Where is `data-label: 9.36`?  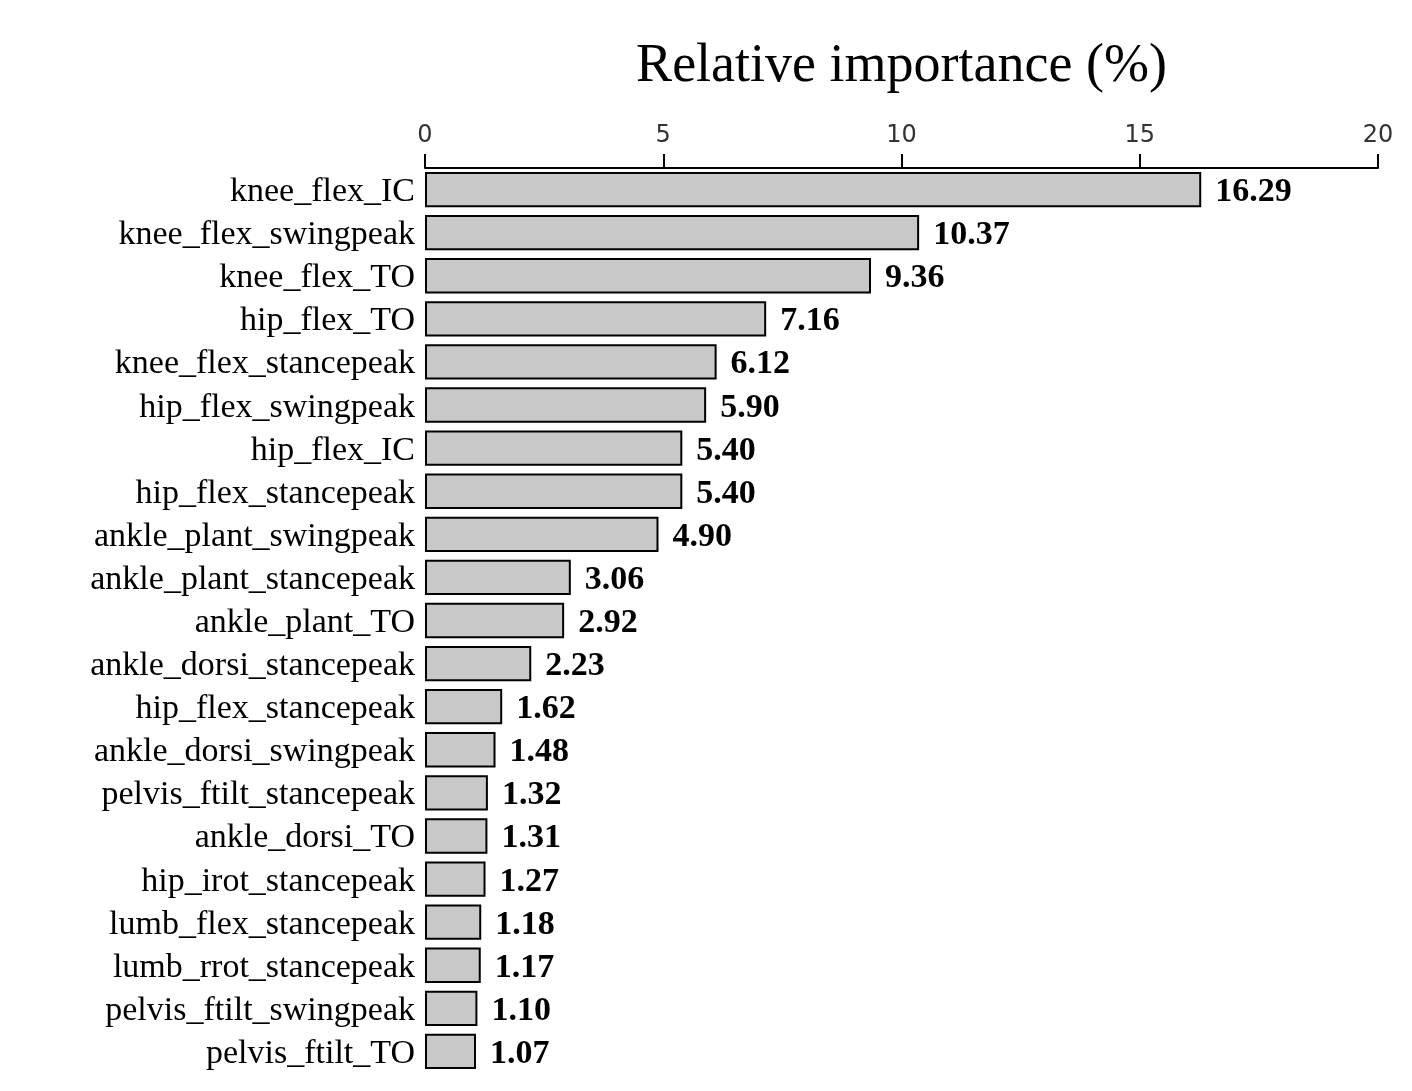 data-label: 9.36 is located at coordinates (915, 276).